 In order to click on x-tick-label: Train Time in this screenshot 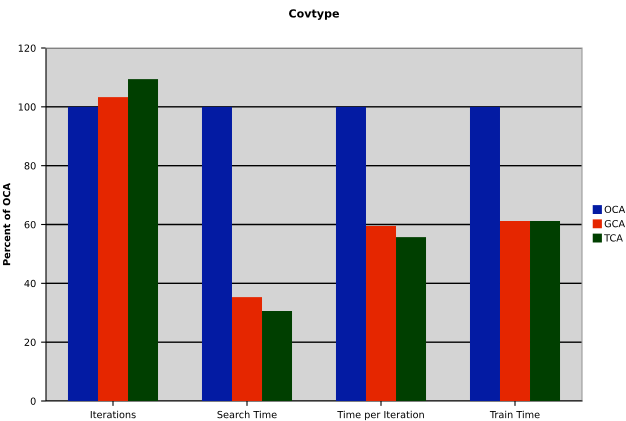, I will do `click(515, 414)`.